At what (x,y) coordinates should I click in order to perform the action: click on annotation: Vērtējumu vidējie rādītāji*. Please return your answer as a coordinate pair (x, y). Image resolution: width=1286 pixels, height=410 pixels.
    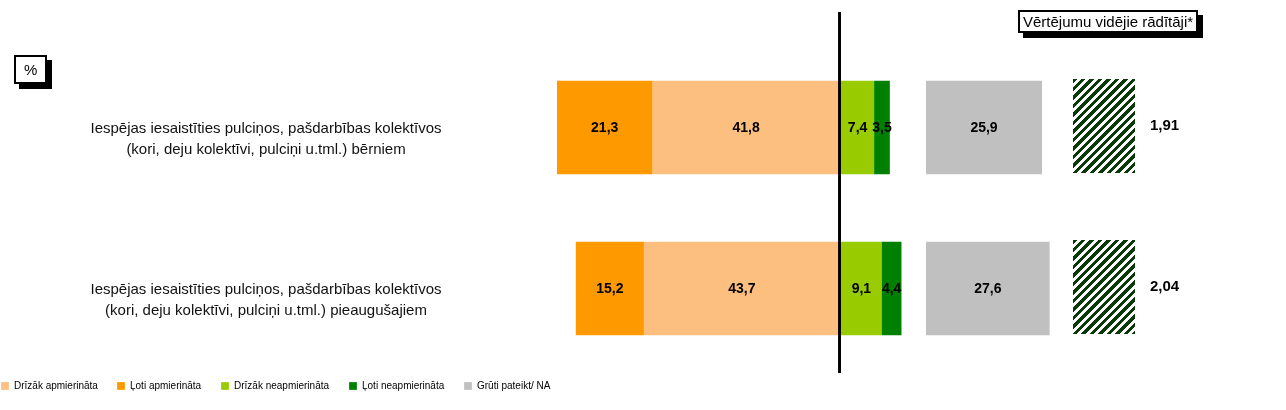
    Looking at the image, I should click on (1108, 21).